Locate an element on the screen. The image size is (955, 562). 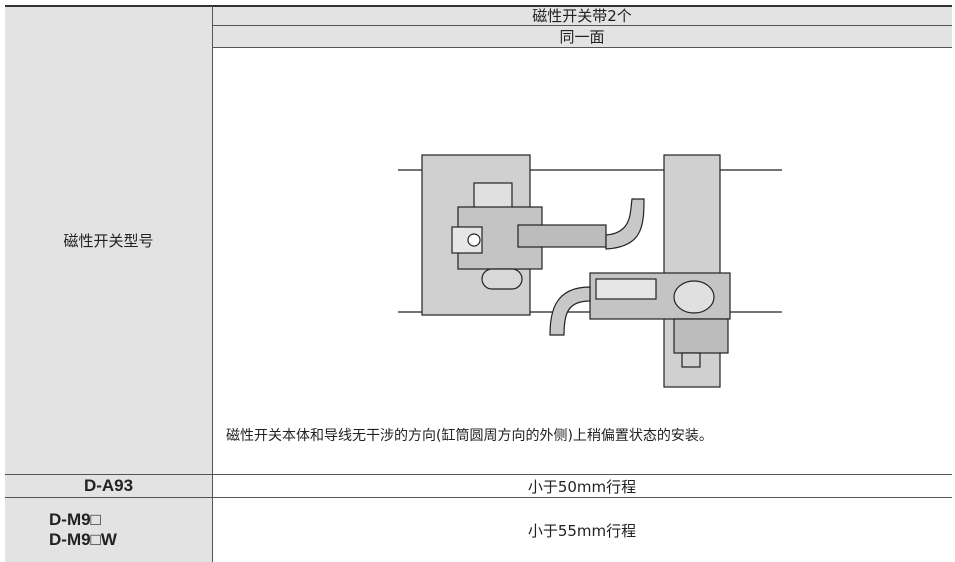
header: 磁性开关带2个 is located at coordinates (582, 16).